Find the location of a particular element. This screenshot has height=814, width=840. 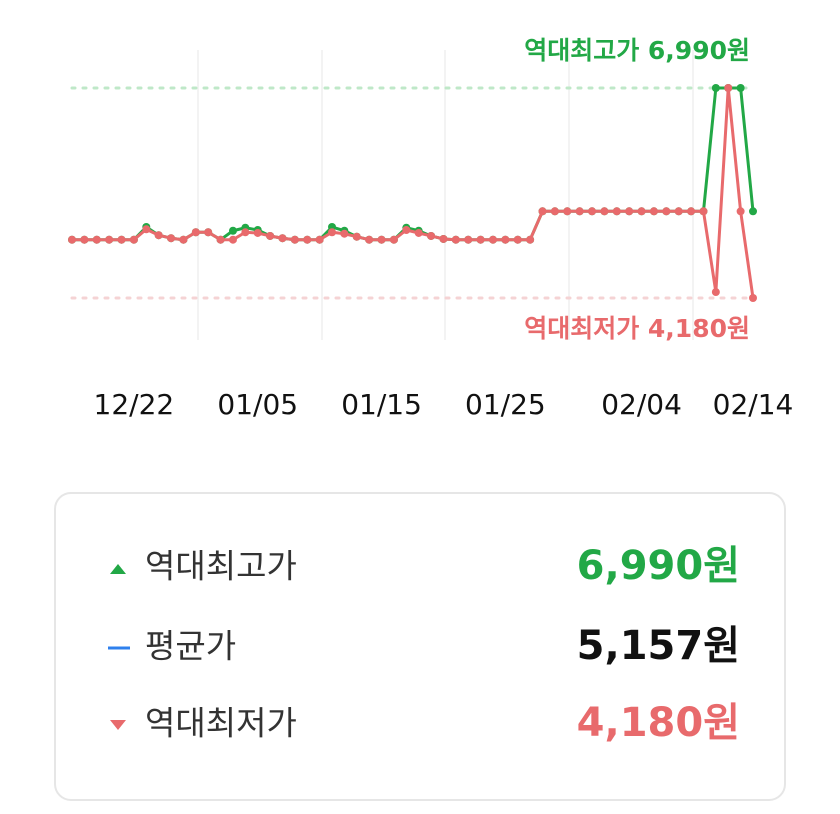

icon-down is located at coordinates (118, 725).